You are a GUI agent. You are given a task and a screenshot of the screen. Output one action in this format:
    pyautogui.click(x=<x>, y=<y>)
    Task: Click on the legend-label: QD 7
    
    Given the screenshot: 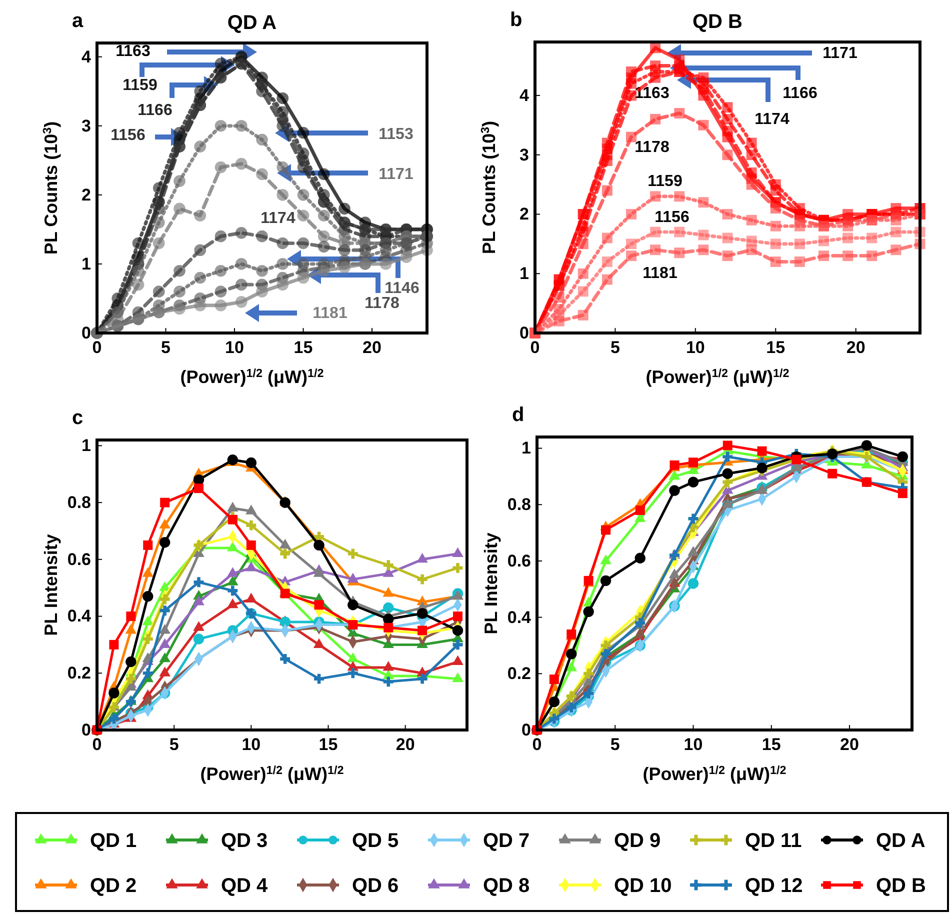 What is the action you would take?
    pyautogui.click(x=506, y=841)
    